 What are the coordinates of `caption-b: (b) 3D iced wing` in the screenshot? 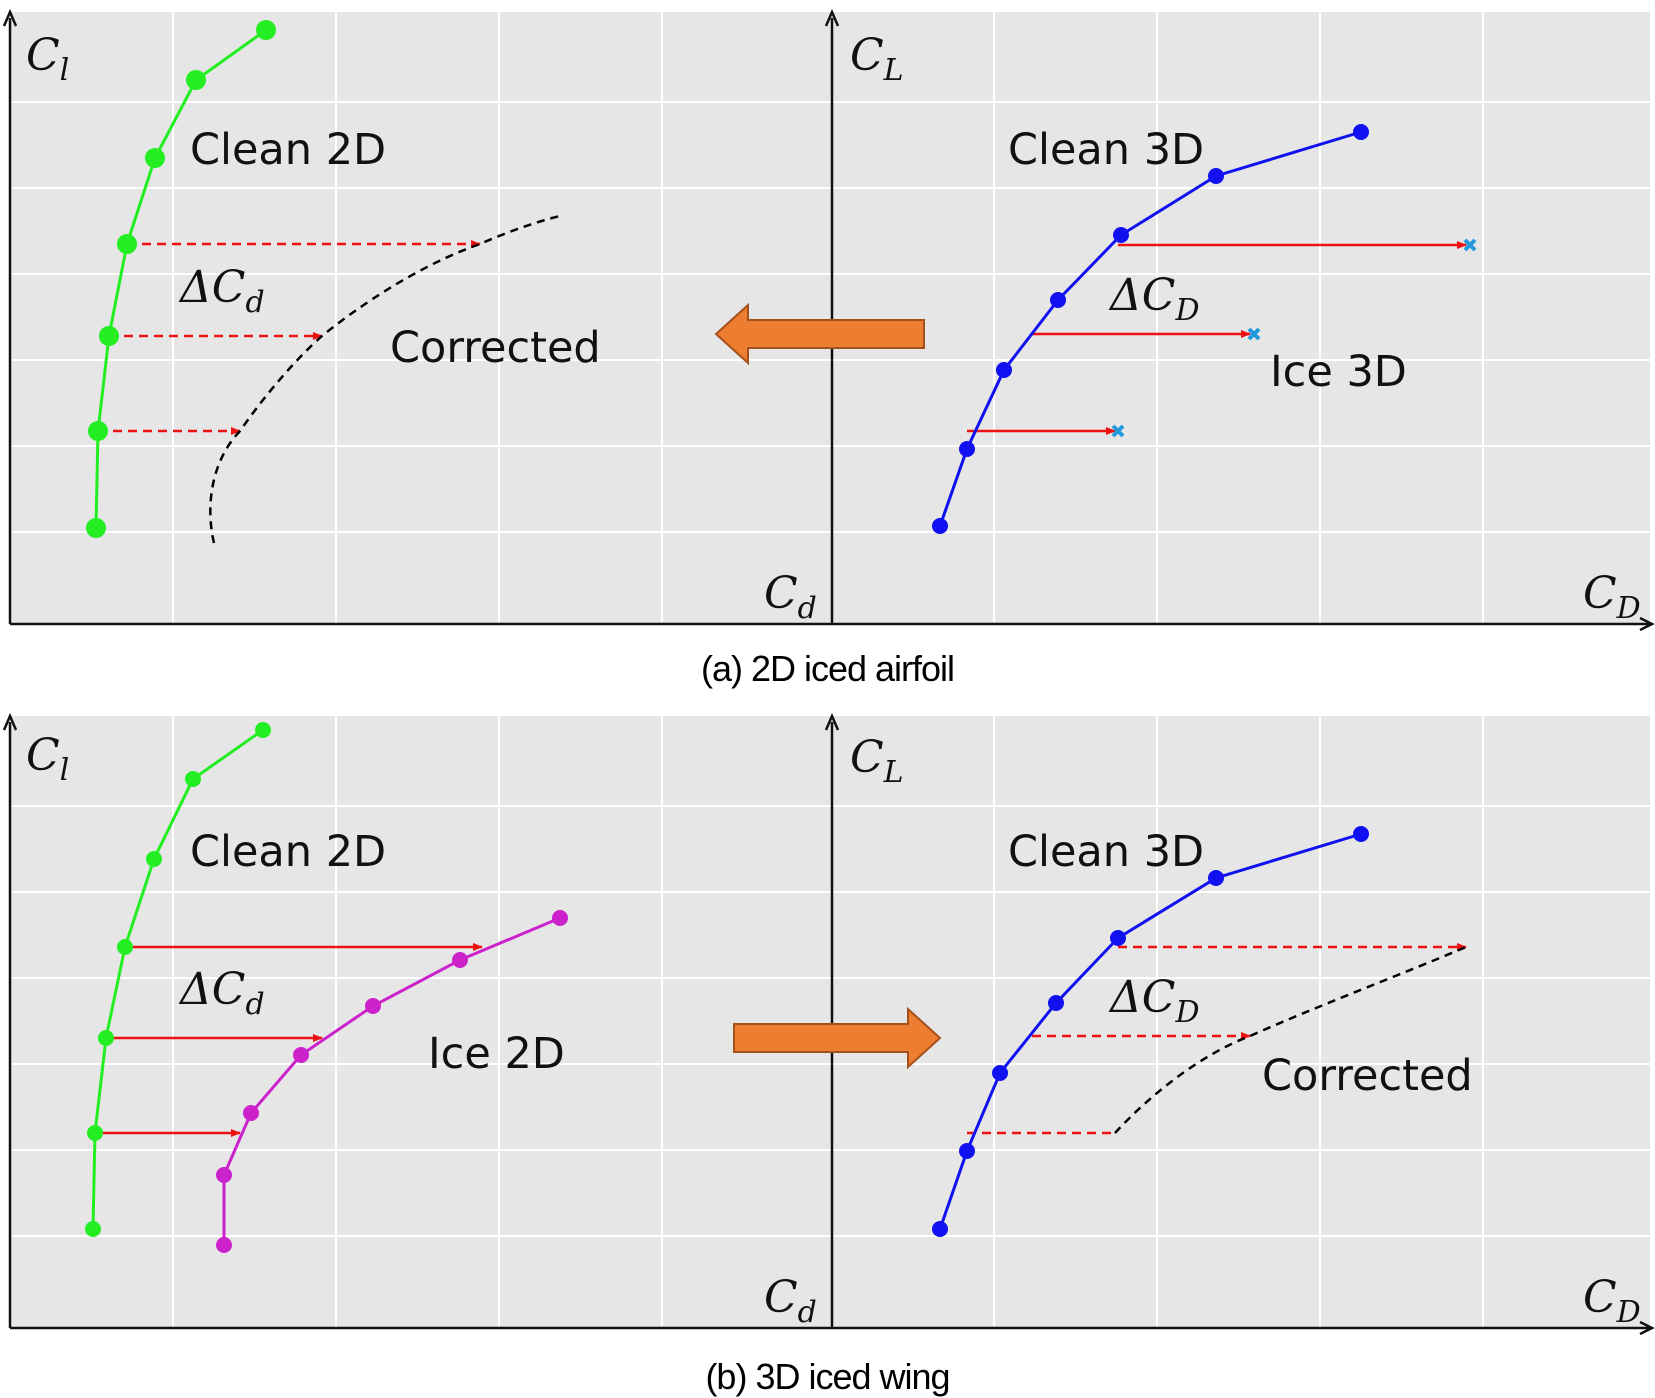 It's located at (827, 1376).